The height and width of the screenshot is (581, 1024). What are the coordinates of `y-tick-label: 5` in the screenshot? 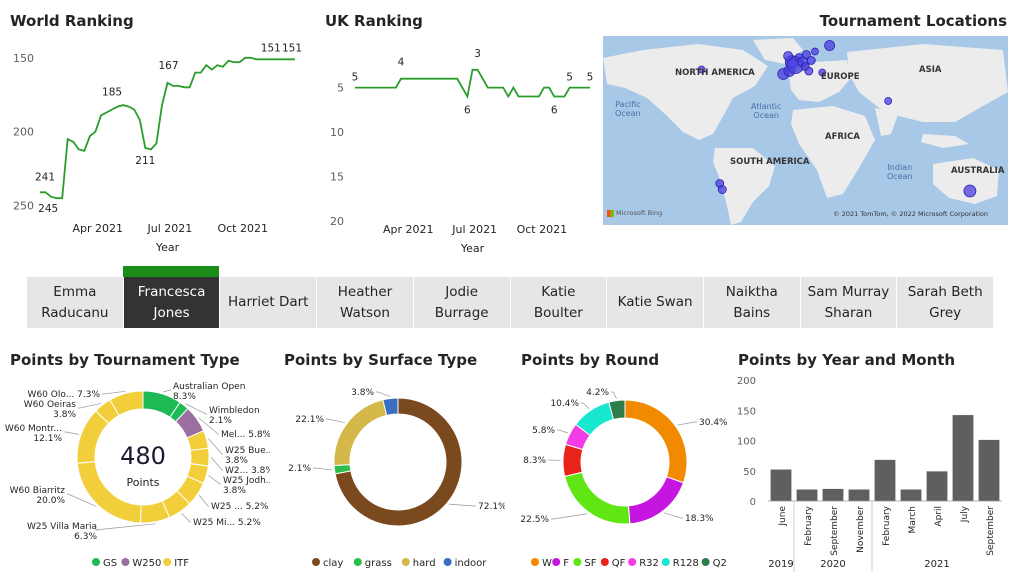 It's located at (340, 88).